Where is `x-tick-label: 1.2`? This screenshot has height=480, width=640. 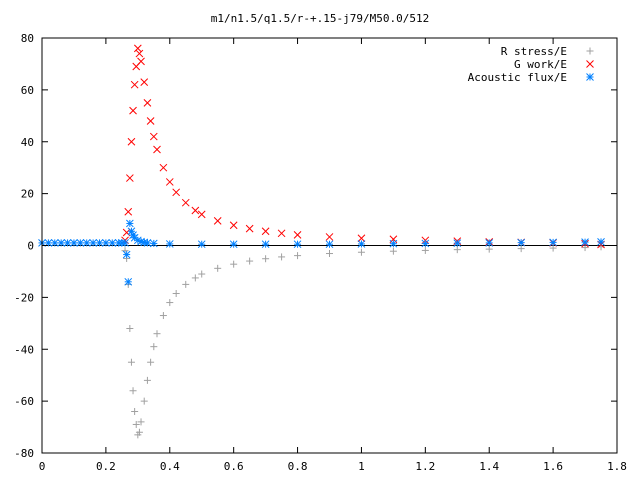
x-tick-label: 1.2 is located at coordinates (425, 466).